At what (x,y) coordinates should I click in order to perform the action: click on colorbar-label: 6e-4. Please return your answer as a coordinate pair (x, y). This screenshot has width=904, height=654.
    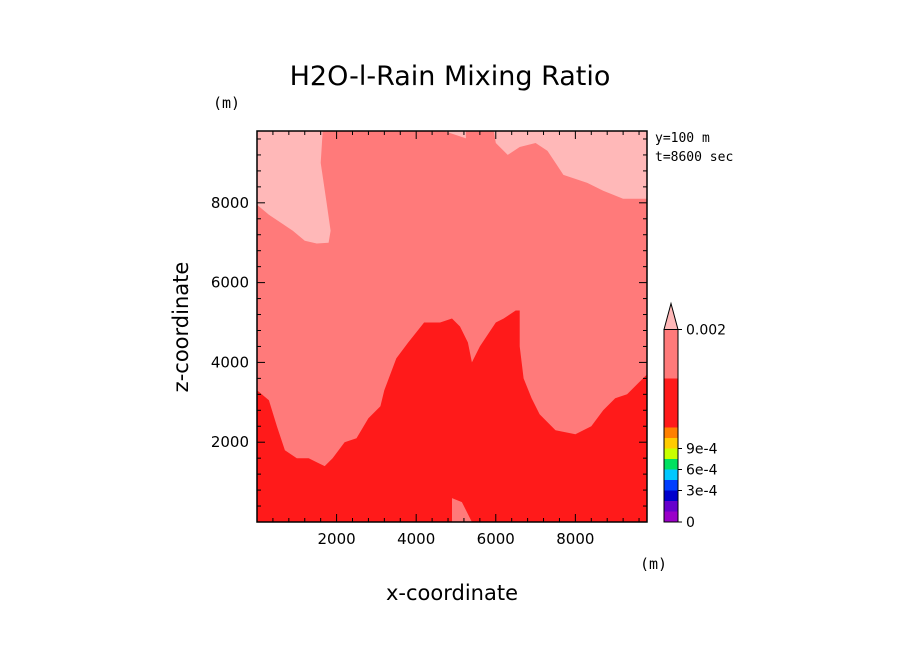
    Looking at the image, I should click on (702, 471).